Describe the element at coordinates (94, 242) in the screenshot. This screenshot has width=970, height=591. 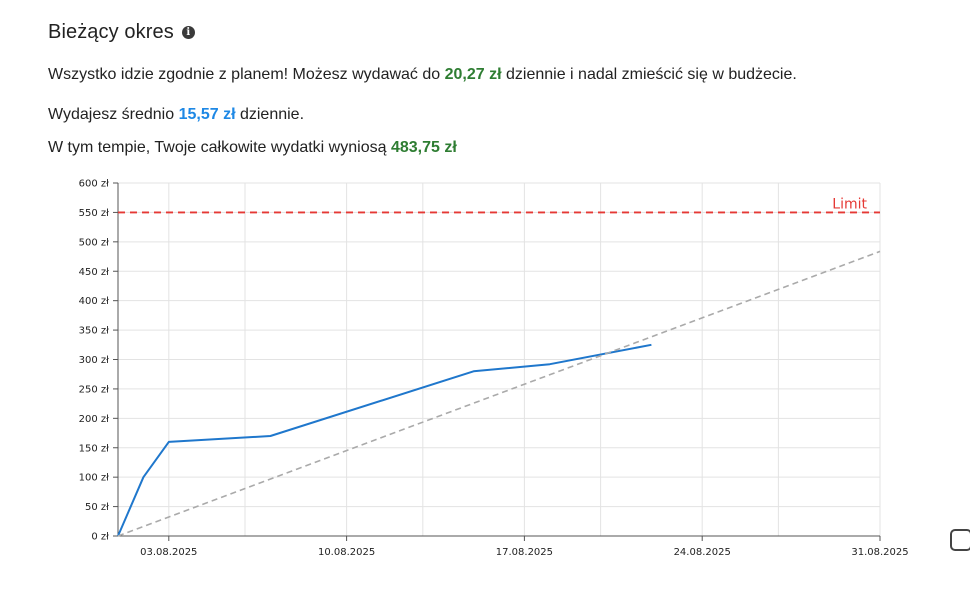
I see `y-tick-label: 500 zł` at that location.